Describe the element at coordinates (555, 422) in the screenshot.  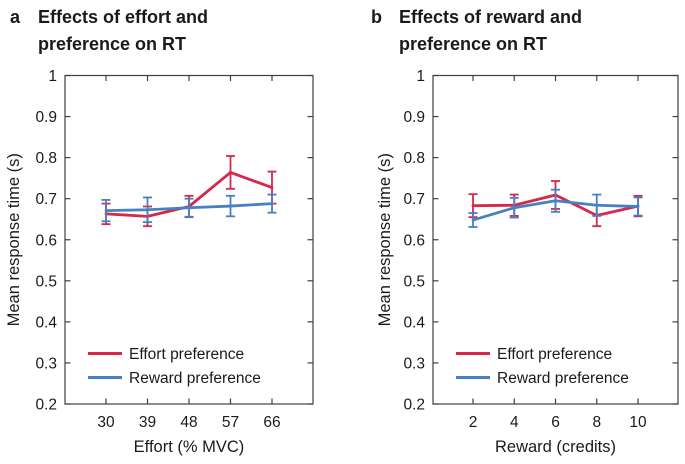
I see `x-tick-label: 6` at that location.